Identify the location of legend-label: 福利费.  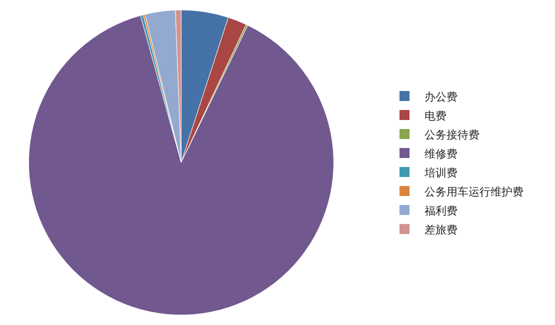
(441, 211).